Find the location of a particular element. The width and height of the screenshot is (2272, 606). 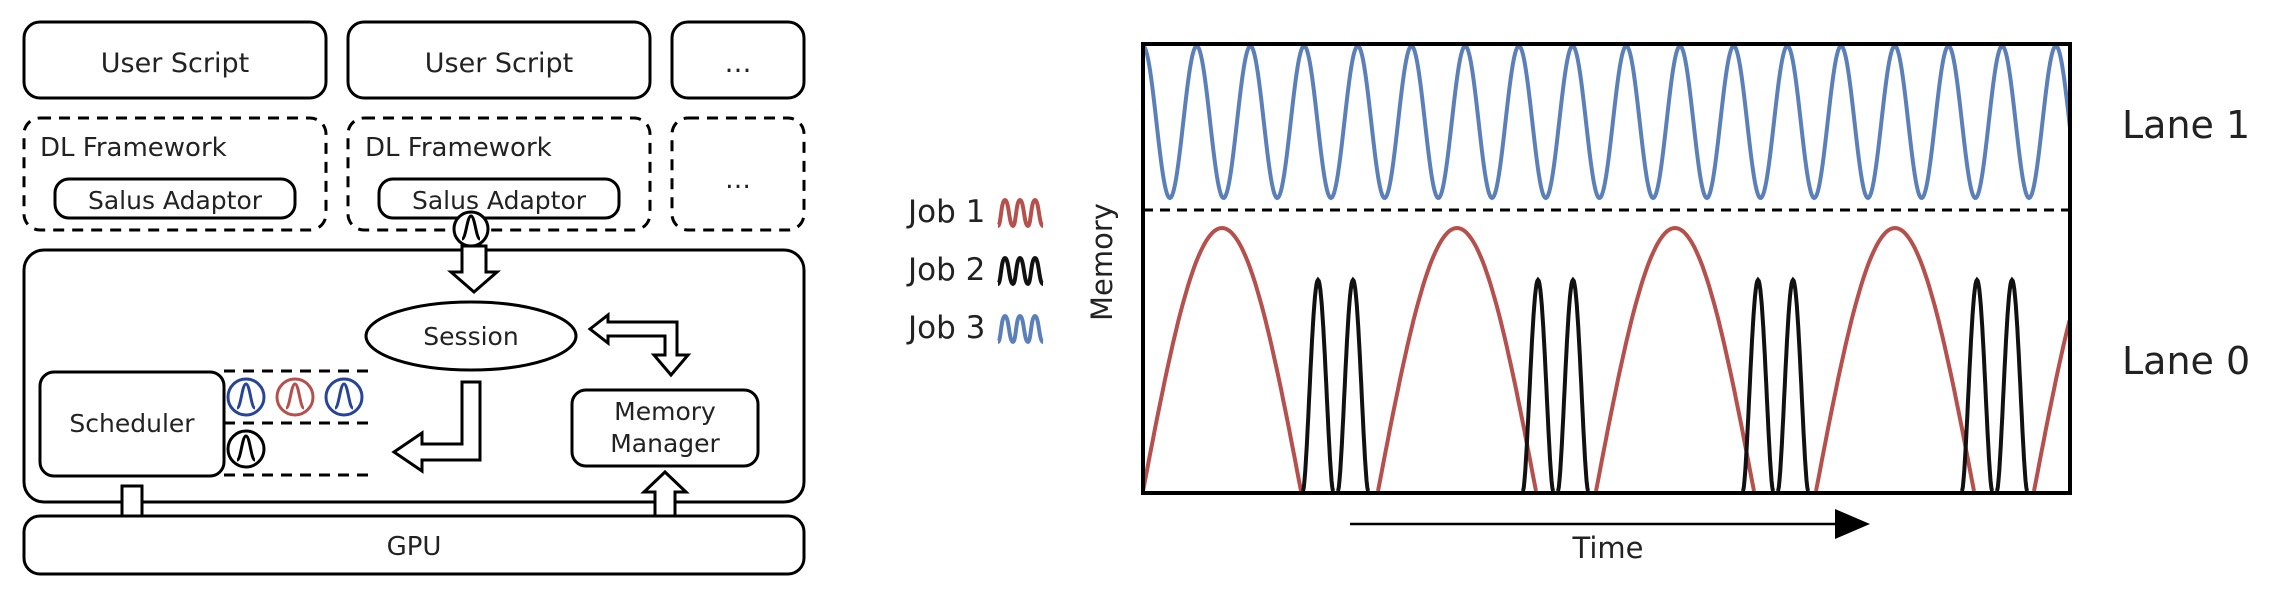

framework-box-1: DL Framework Salus Adaptor is located at coordinates (175, 174).